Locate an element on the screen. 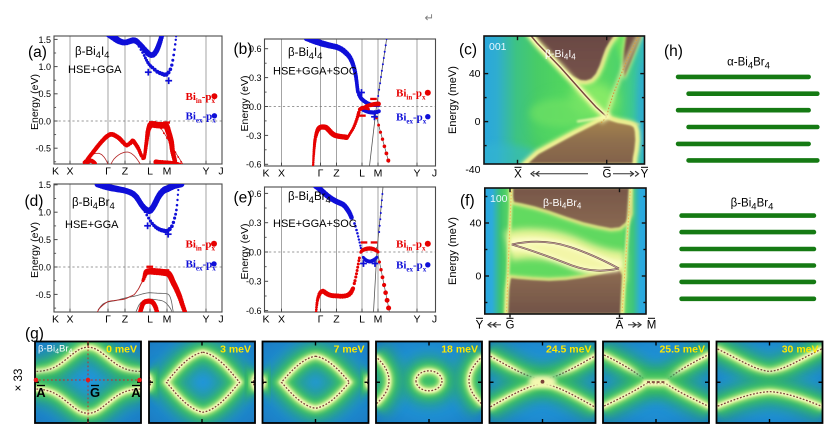 The image size is (836, 428). svg-text: (b) is located at coordinates (243, 49).